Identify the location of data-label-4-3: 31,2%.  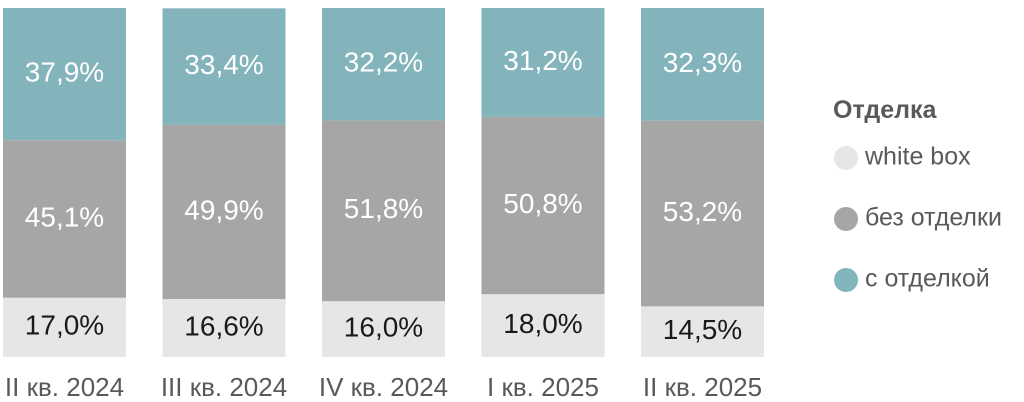
(542, 60).